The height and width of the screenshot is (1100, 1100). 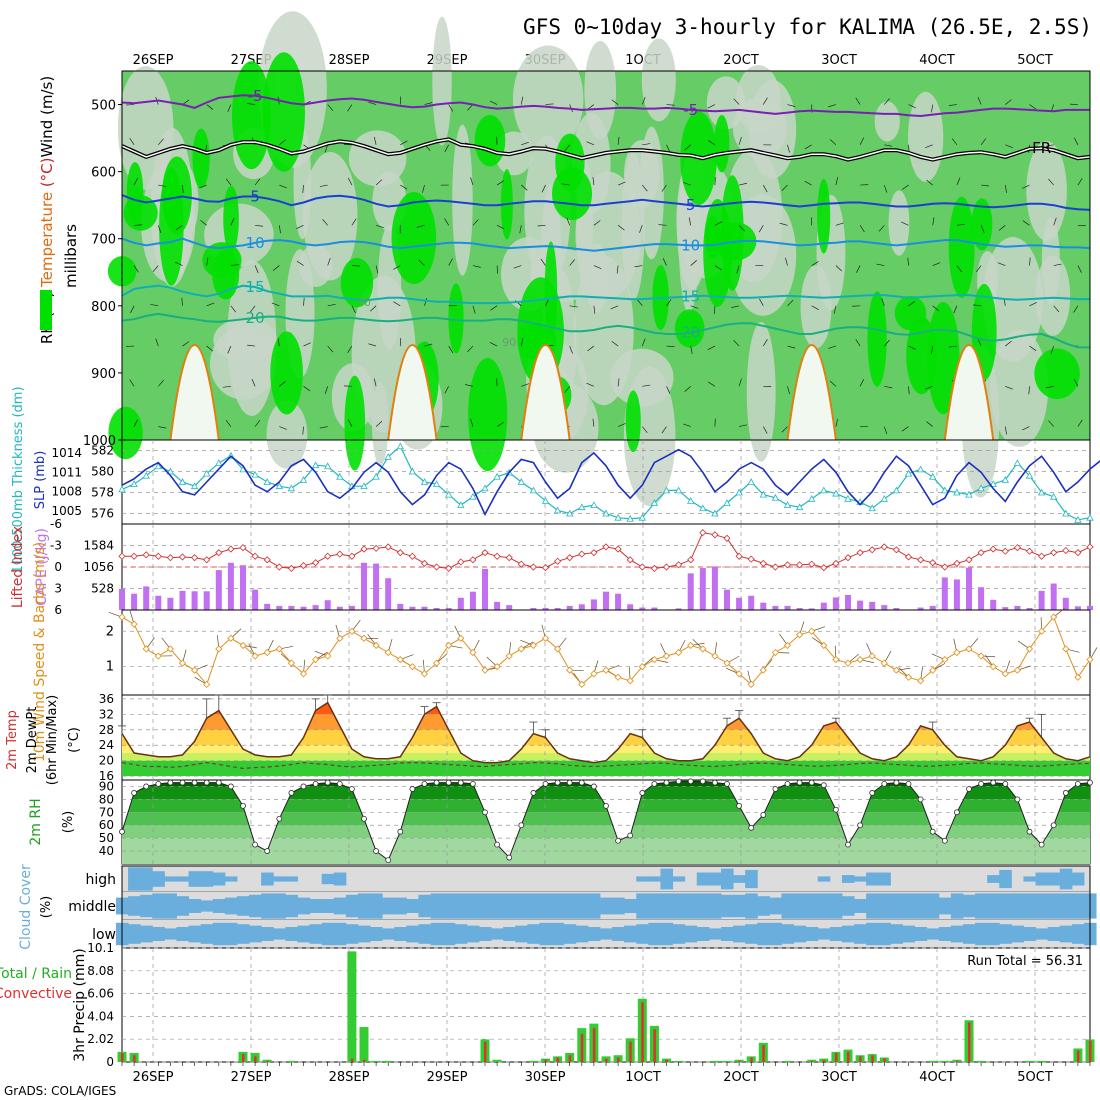 I want to click on slp-tick-label: 1011, so click(x=66, y=472).